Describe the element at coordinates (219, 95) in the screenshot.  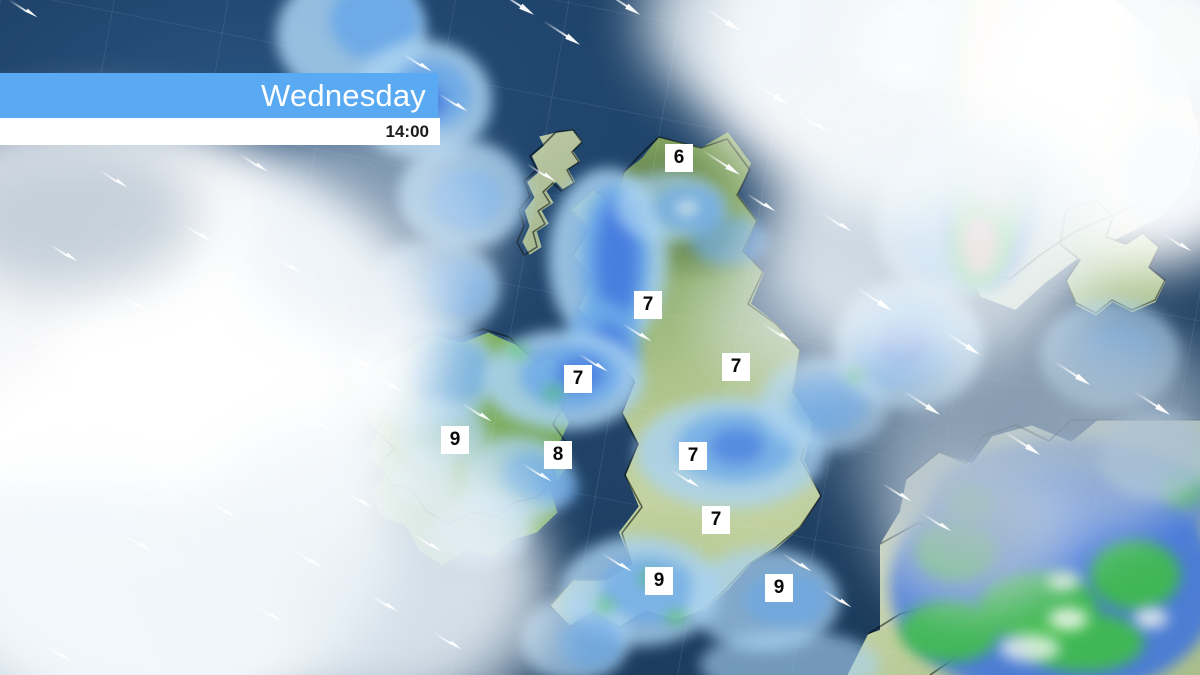
I see `forecast-day-label: Wednesday` at that location.